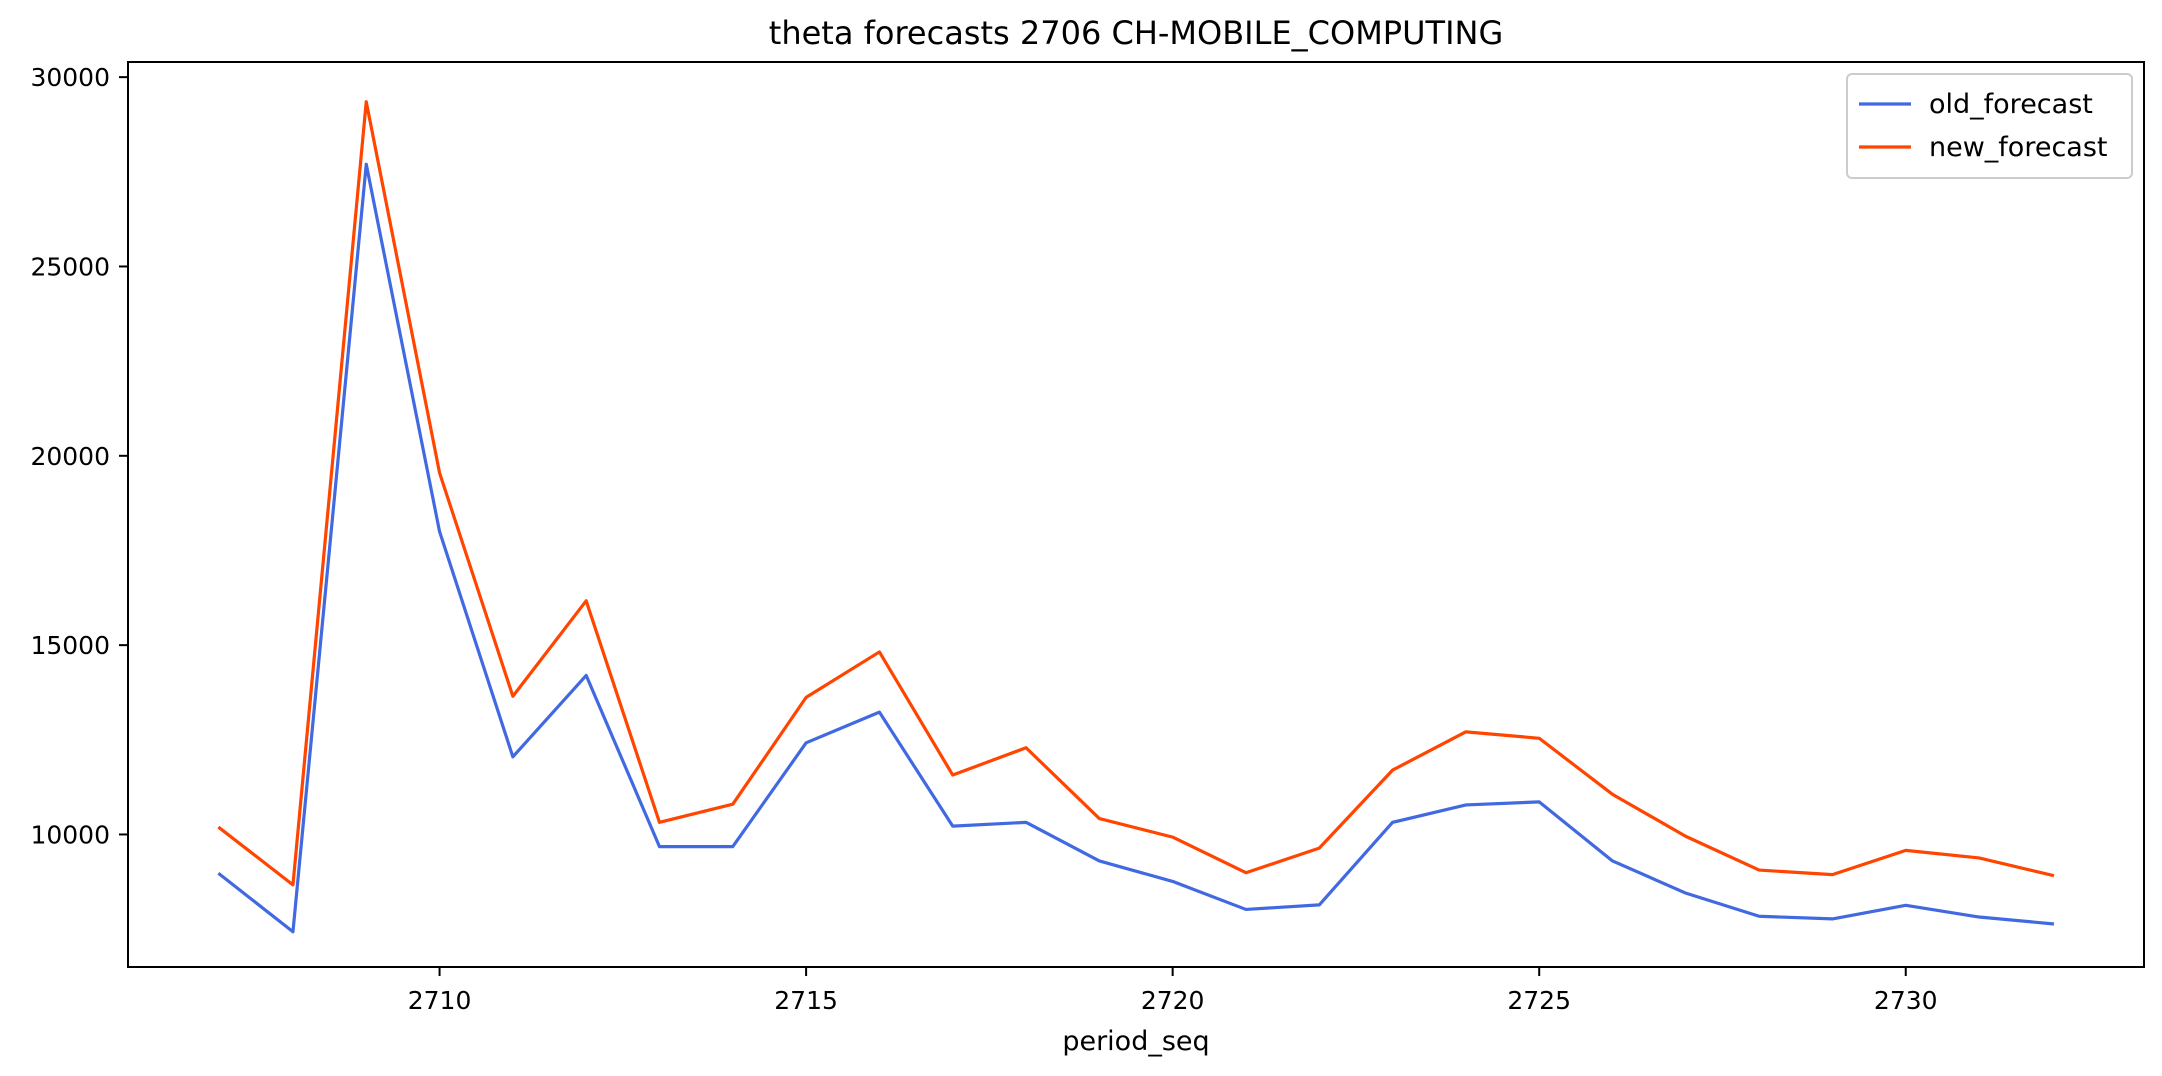 This screenshot has height=1076, width=2162. What do you see at coordinates (1906, 1000) in the screenshot?
I see `x-tick-label: 2730` at bounding box center [1906, 1000].